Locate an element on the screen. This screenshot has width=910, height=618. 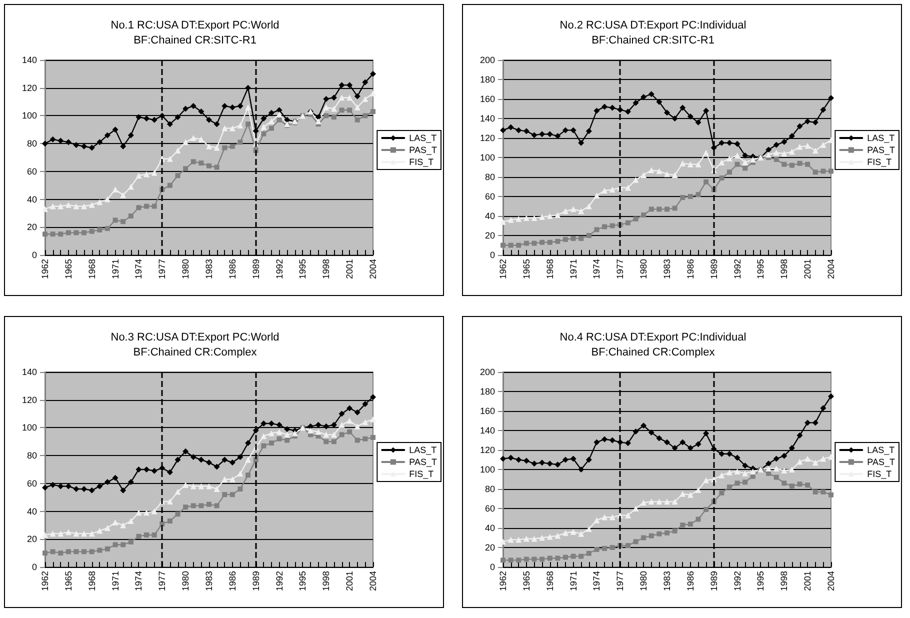
x-tick-label: 1995 is located at coordinates (303, 581).